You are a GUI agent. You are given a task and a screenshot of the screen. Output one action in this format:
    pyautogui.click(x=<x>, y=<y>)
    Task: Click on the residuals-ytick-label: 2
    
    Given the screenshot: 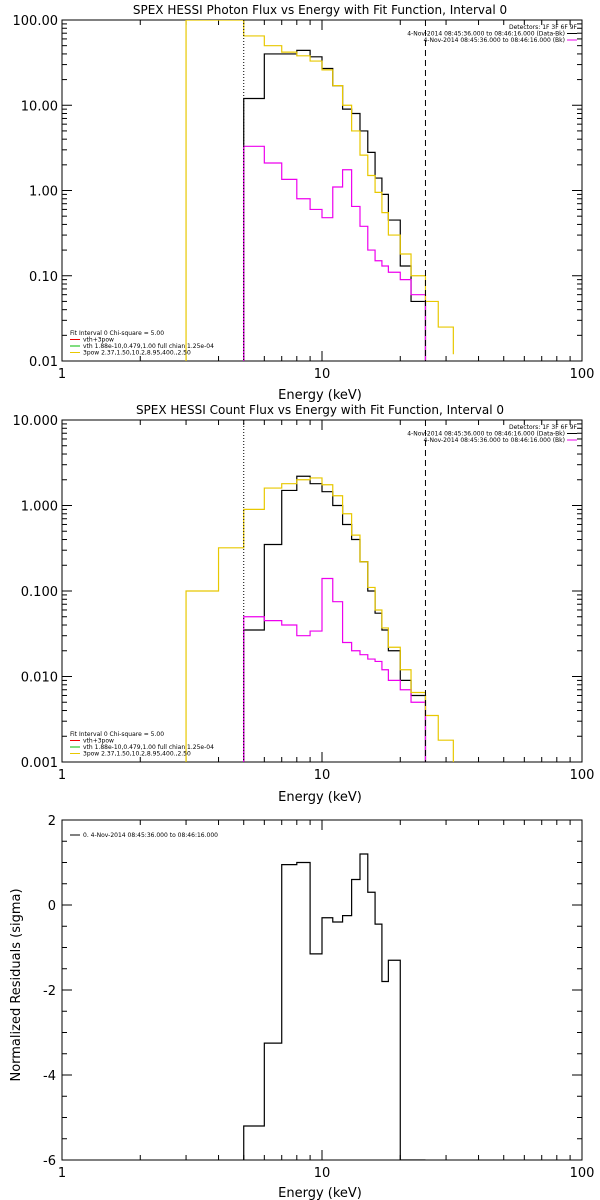 What is the action you would take?
    pyautogui.click(x=52, y=821)
    